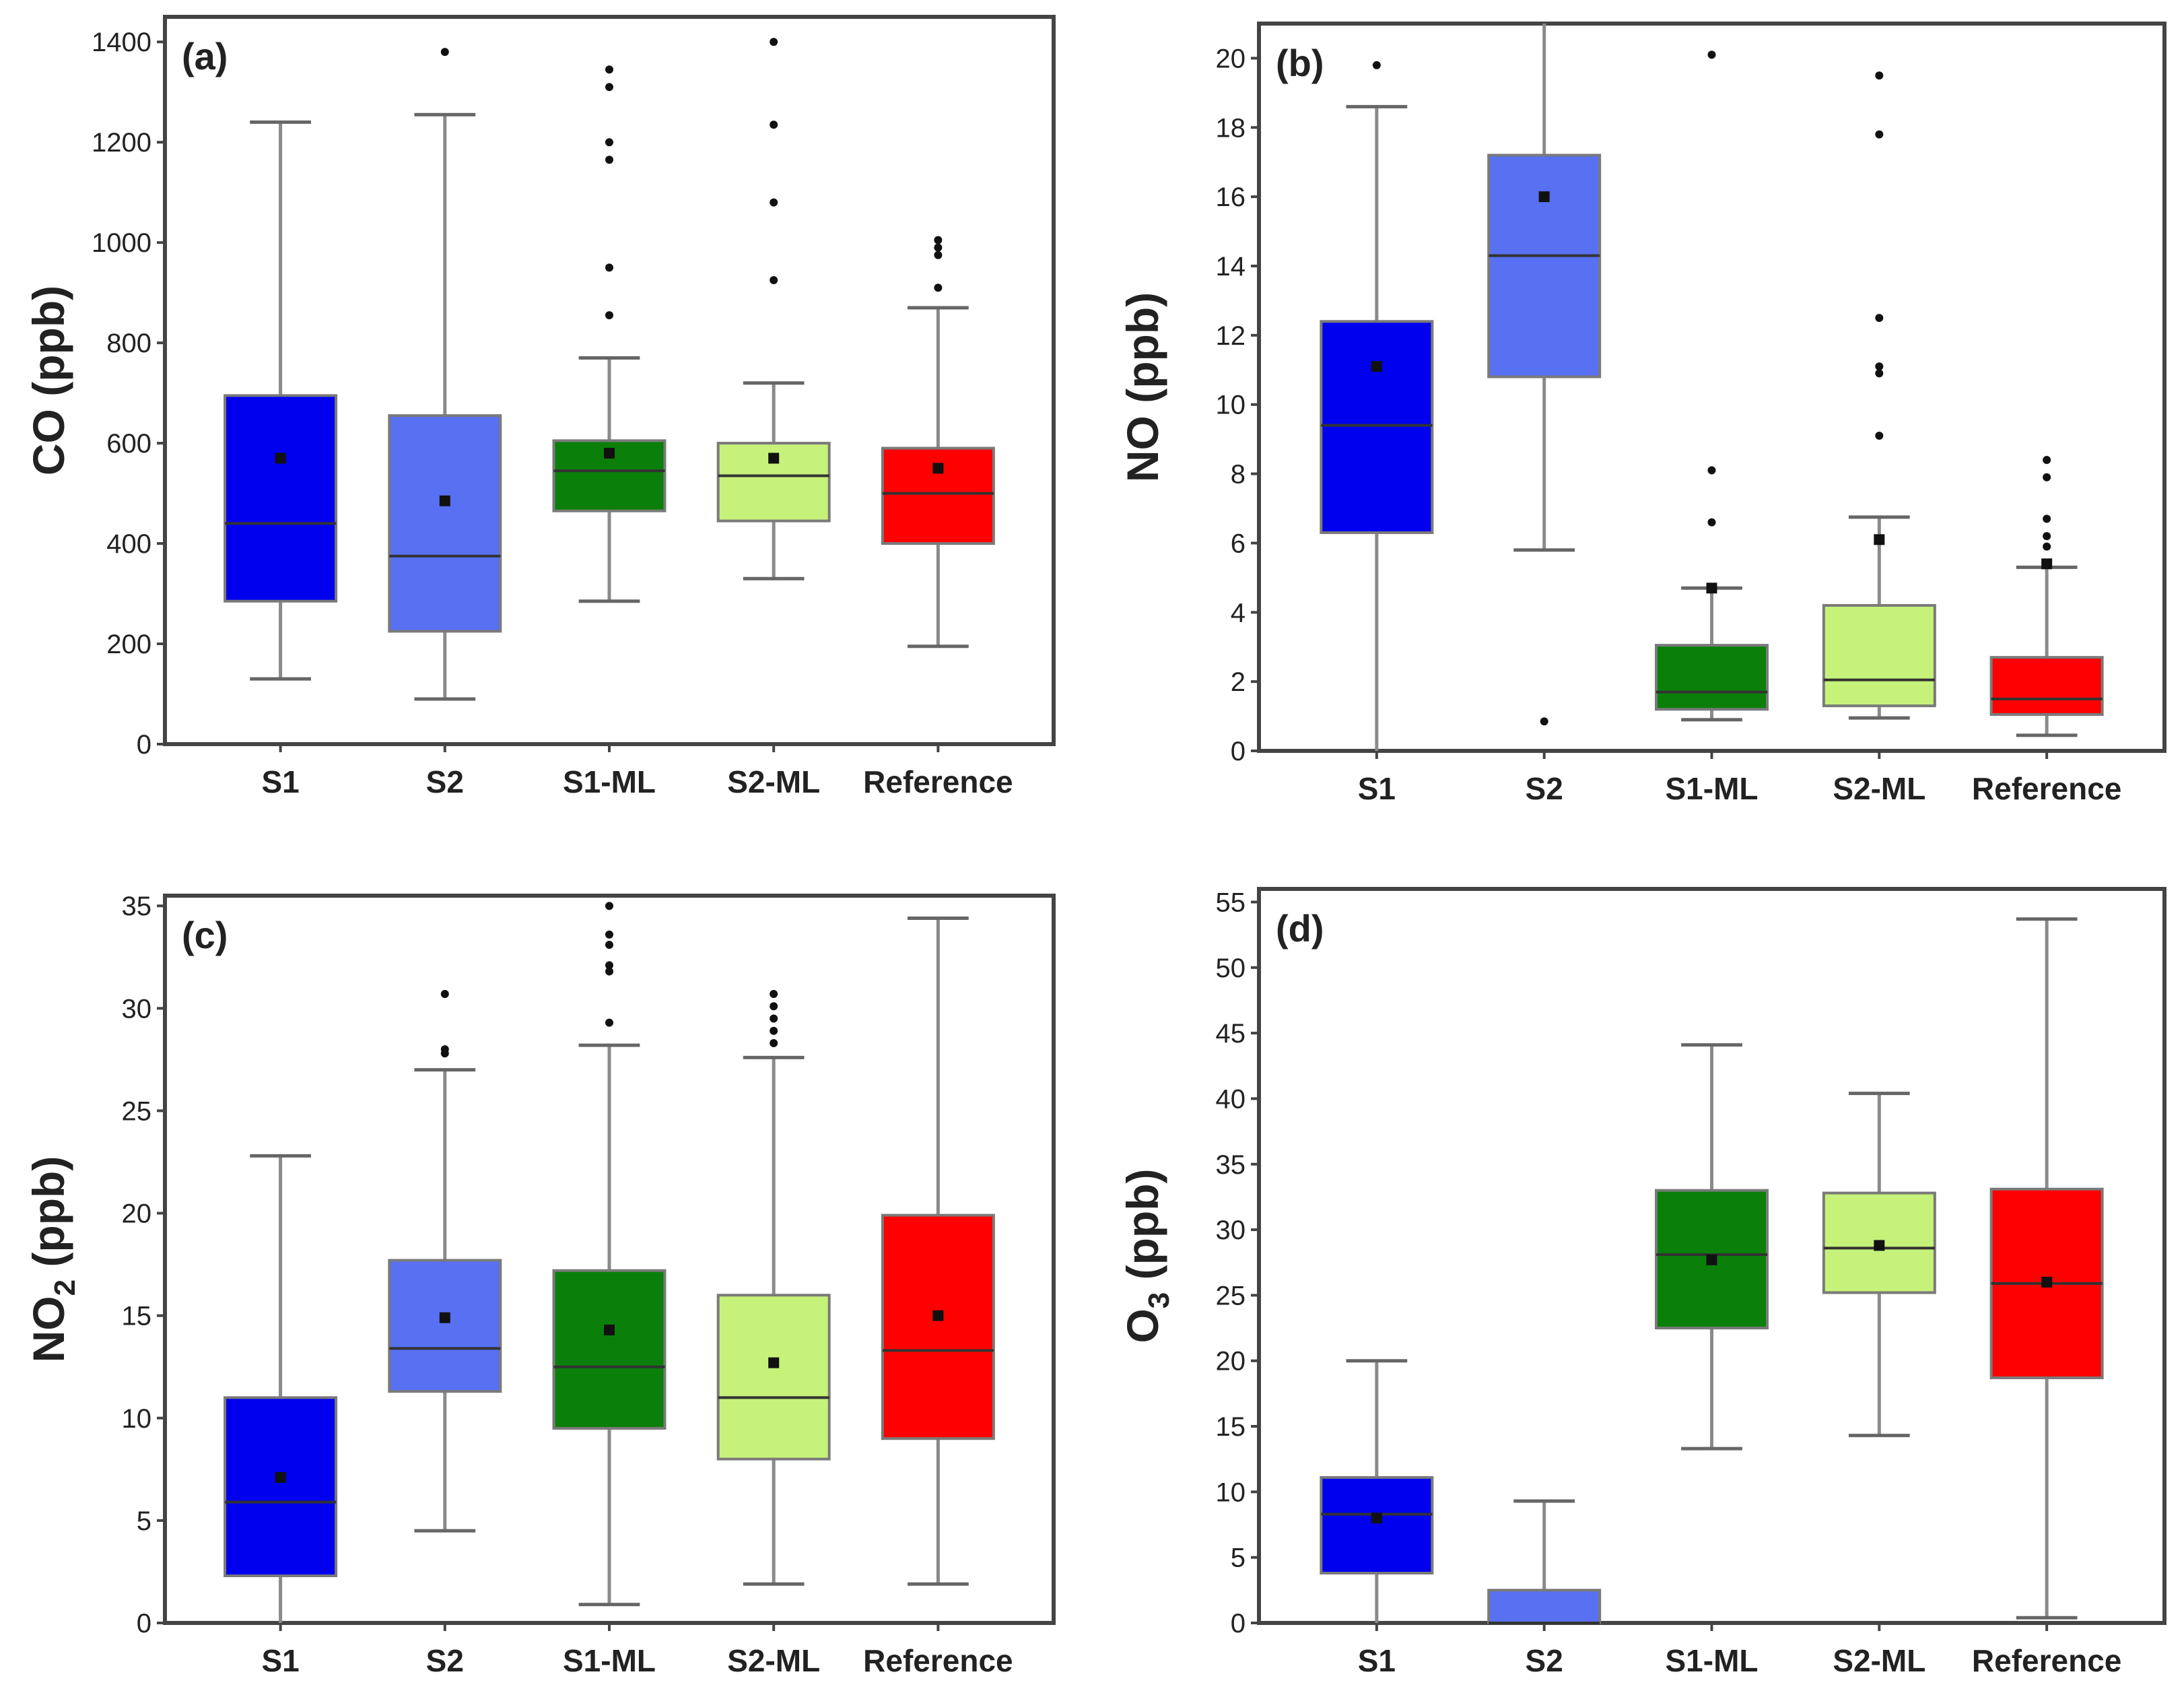  What do you see at coordinates (1238, 682) in the screenshot?
I see `y-tick-label: 2` at bounding box center [1238, 682].